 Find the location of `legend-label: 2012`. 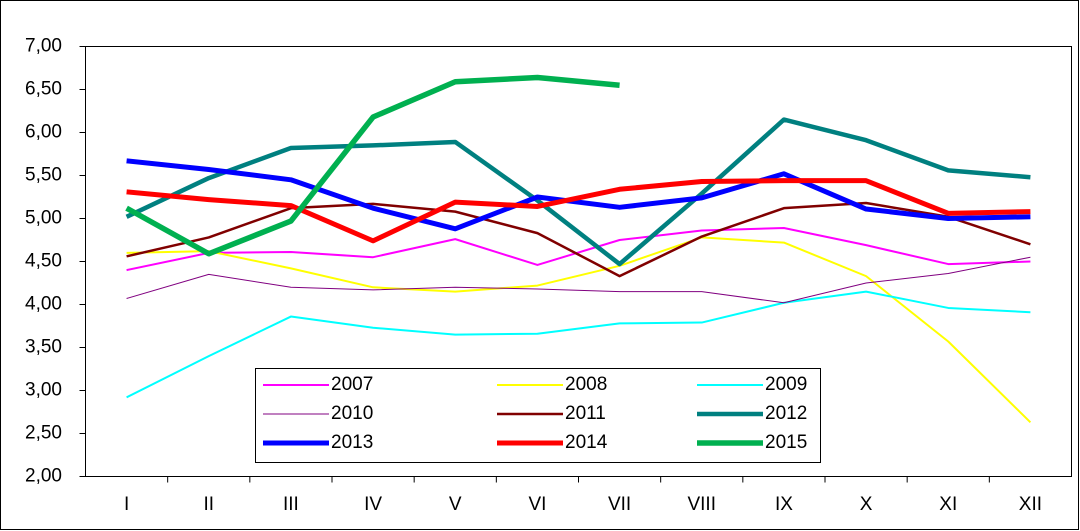

legend-label: 2012 is located at coordinates (786, 413).